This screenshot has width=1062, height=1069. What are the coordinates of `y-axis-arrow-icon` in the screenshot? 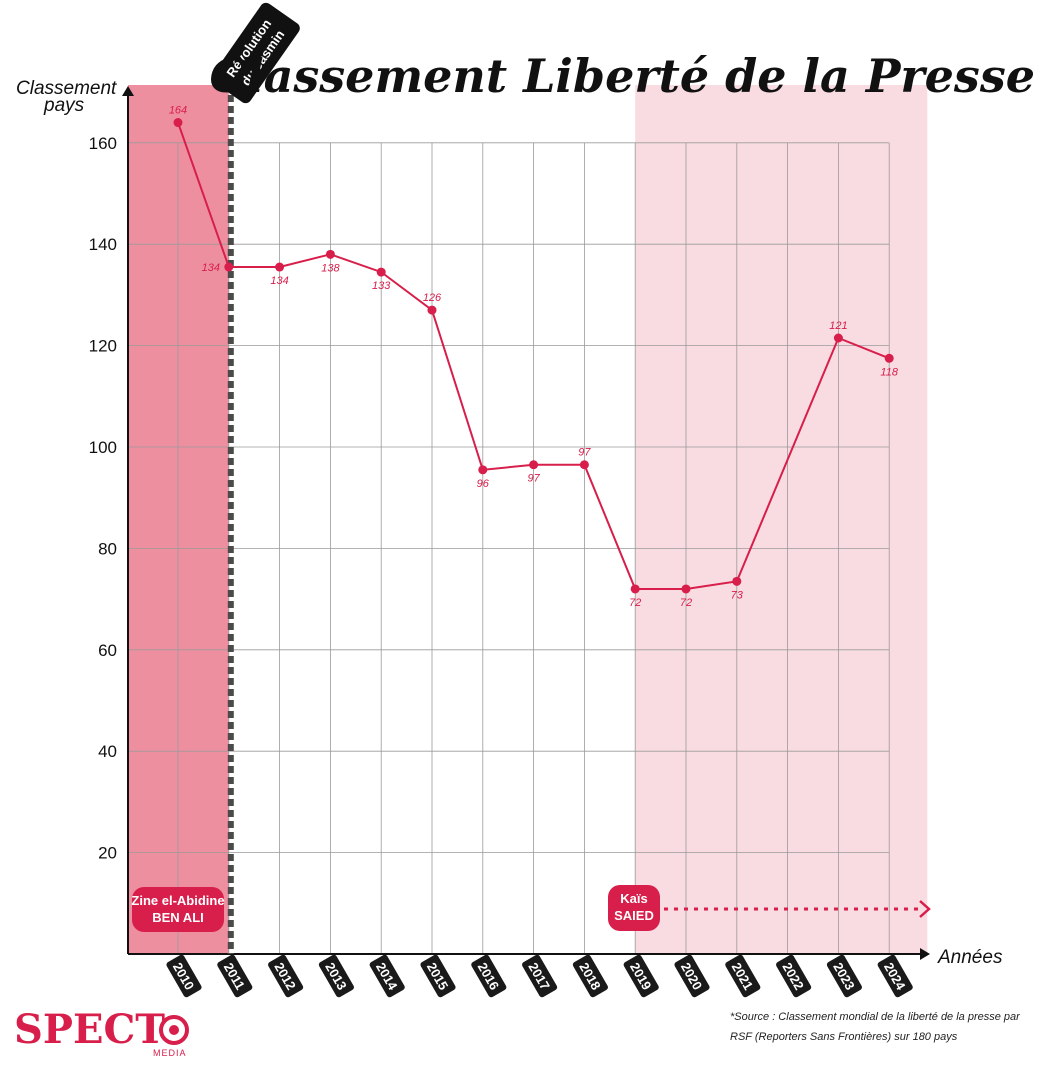 It's located at (128, 91).